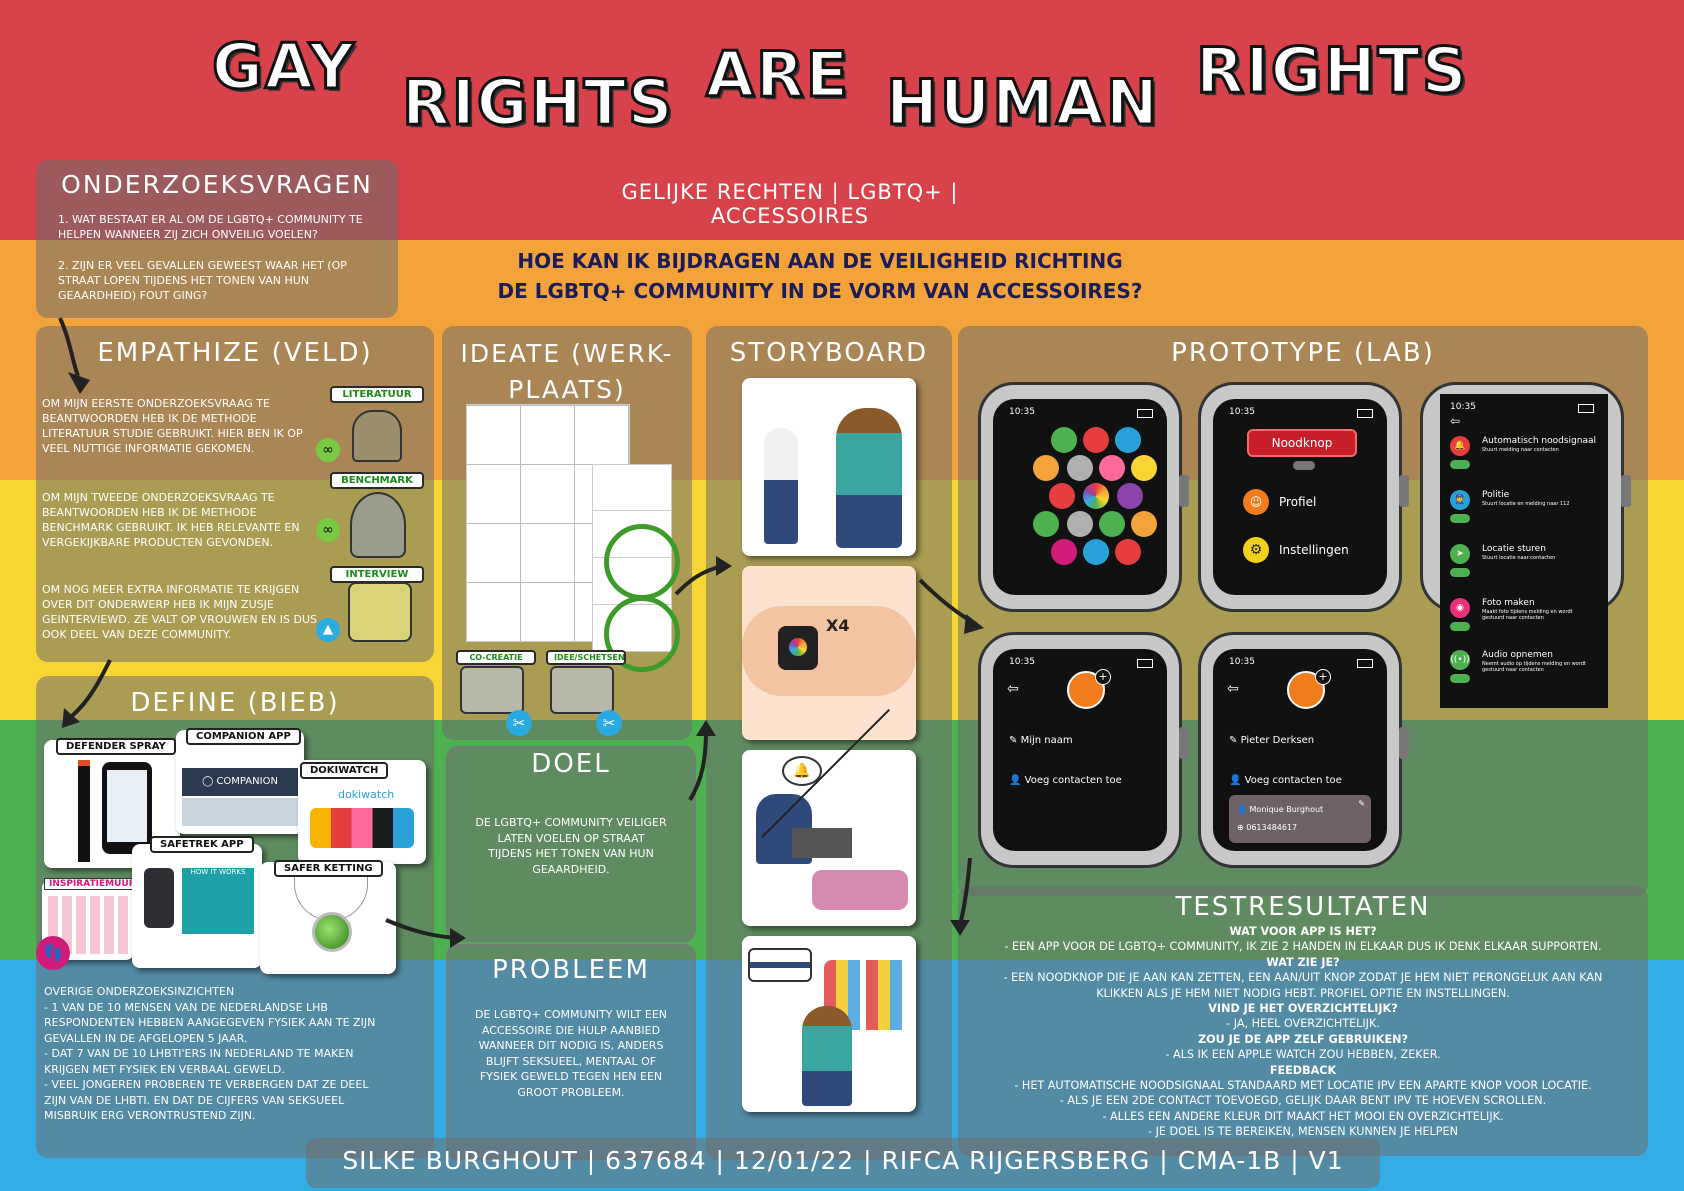 This screenshot has width=1684, height=1191. I want to click on dokiwatch-logo: dokiwatch, so click(366, 794).